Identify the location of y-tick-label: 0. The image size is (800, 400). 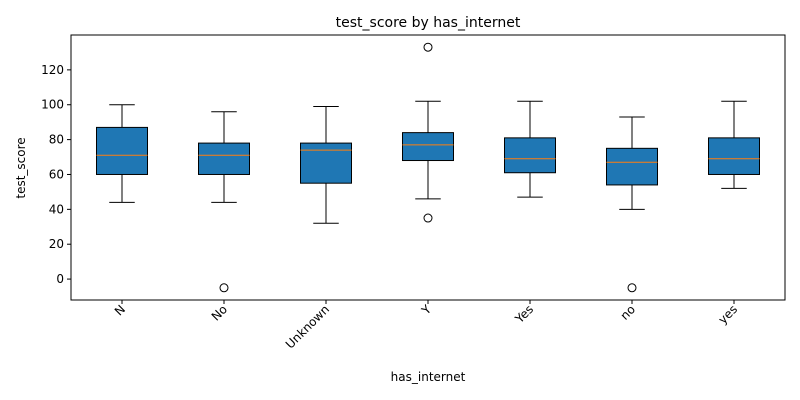
(60, 279).